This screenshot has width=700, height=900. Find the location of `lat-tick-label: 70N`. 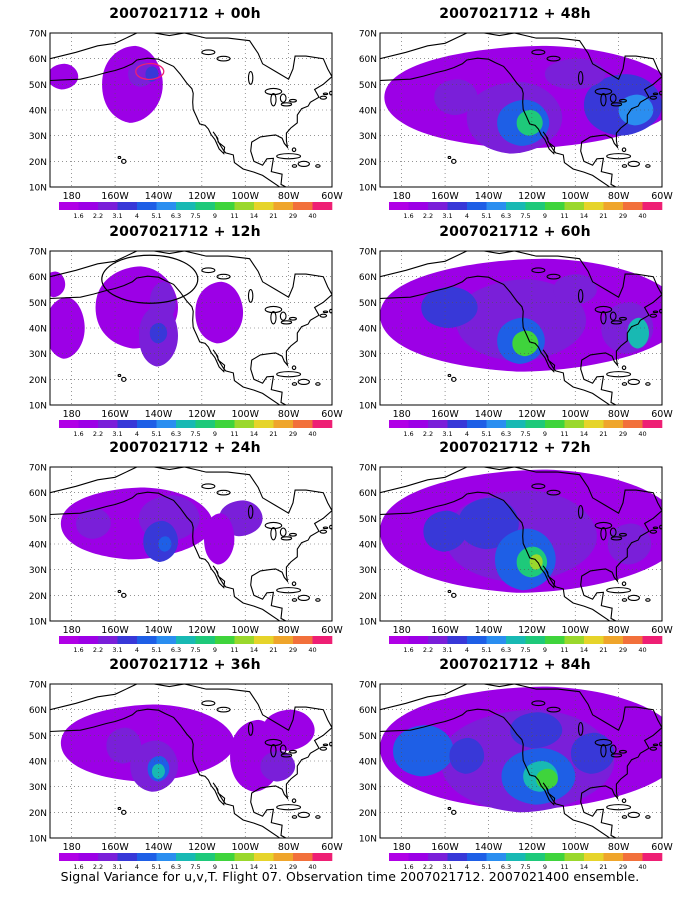

lat-tick-label: 70N is located at coordinates (368, 35).